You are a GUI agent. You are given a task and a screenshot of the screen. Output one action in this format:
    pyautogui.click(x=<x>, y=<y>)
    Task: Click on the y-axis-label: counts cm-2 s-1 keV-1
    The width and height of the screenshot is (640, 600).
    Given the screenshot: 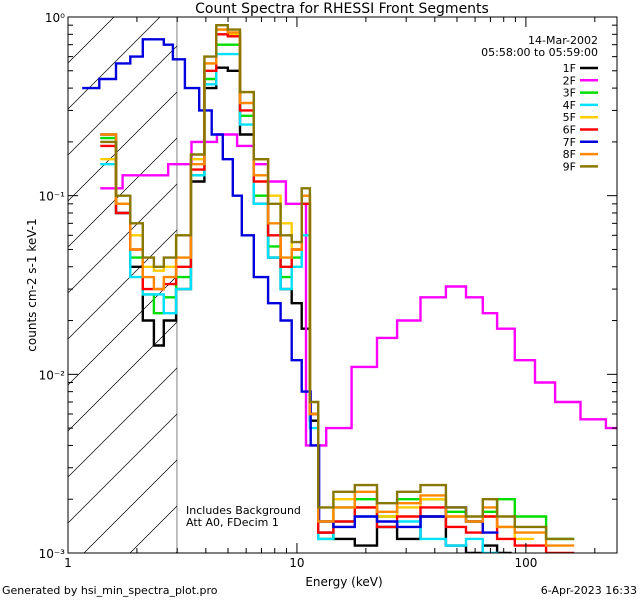 What is the action you would take?
    pyautogui.click(x=32, y=284)
    